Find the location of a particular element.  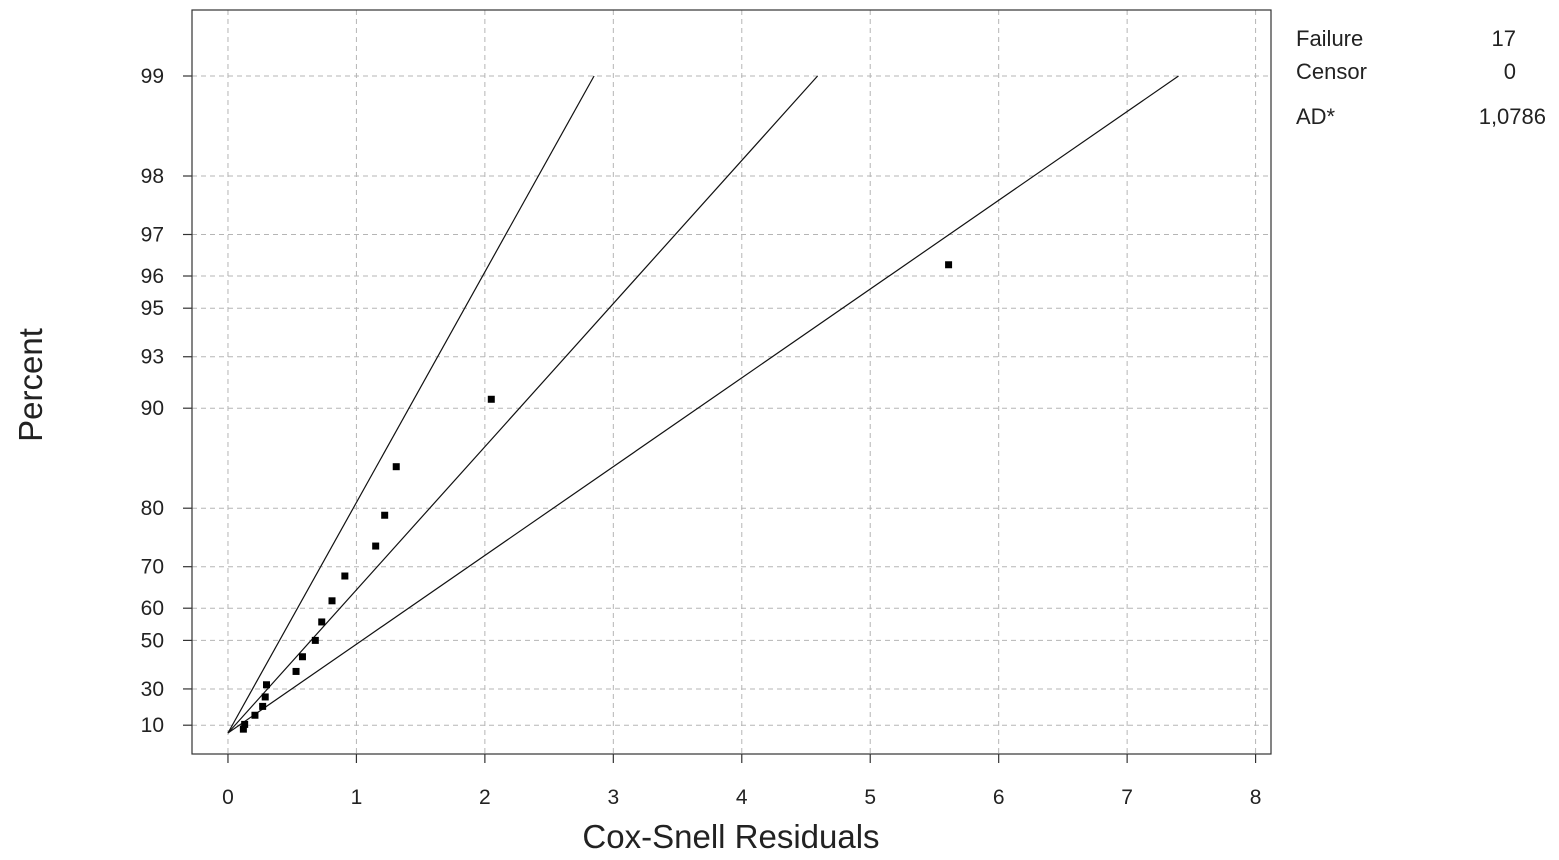

stat-failure-value: 17 is located at coordinates (1503, 38).